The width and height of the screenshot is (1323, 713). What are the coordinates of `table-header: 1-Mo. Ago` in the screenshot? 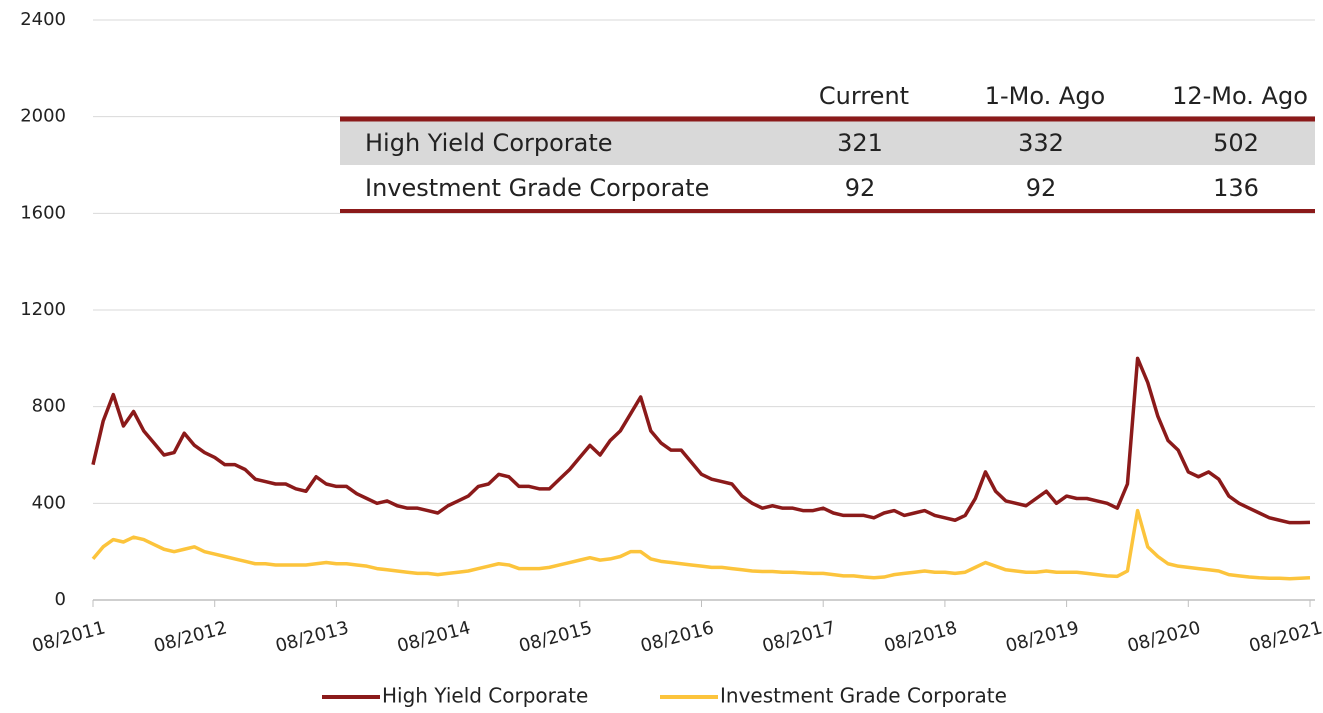 It's located at (1045, 96).